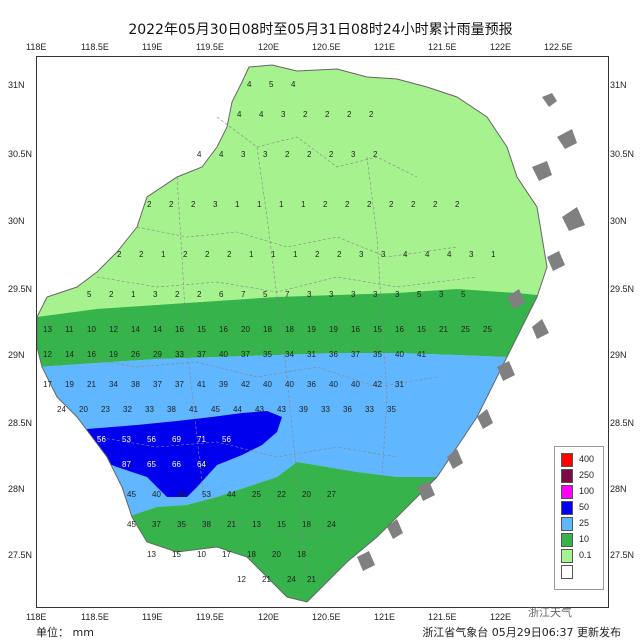 The height and width of the screenshot is (641, 641). What do you see at coordinates (521, 632) in the screenshot?
I see `issuer-label: 浙江省气象台 05月29日06:37 更新发布` at bounding box center [521, 632].